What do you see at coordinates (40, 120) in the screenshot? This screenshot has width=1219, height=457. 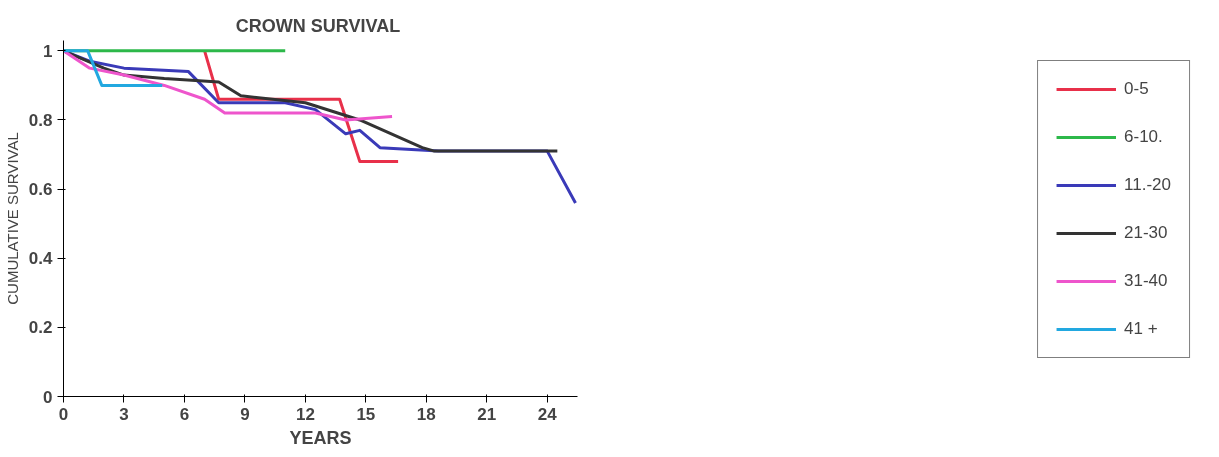 I see `y-tick-label: 0.8` at bounding box center [40, 120].